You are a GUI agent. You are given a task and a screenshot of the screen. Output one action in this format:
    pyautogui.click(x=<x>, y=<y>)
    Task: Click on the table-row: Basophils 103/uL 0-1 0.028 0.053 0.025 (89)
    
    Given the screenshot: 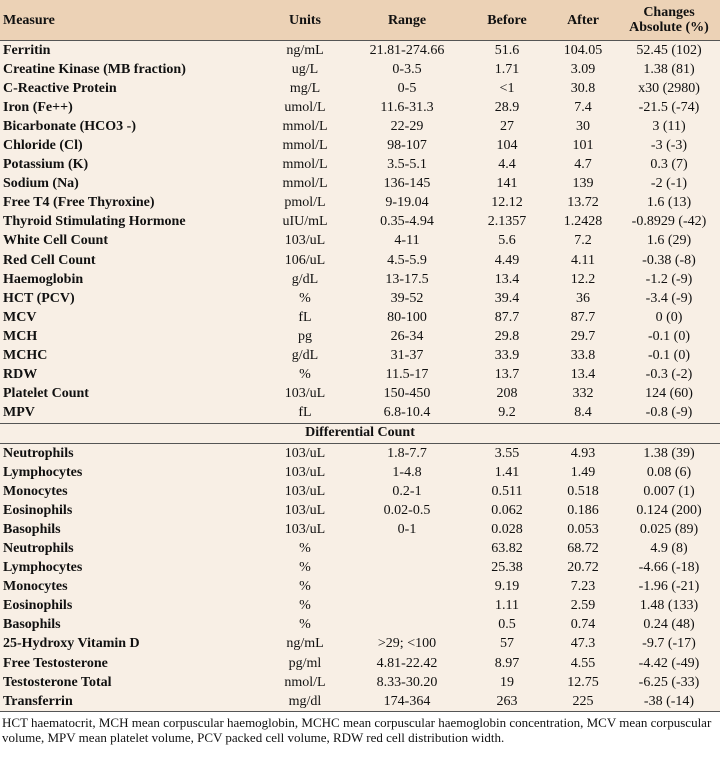 What is the action you would take?
    pyautogui.click(x=360, y=529)
    